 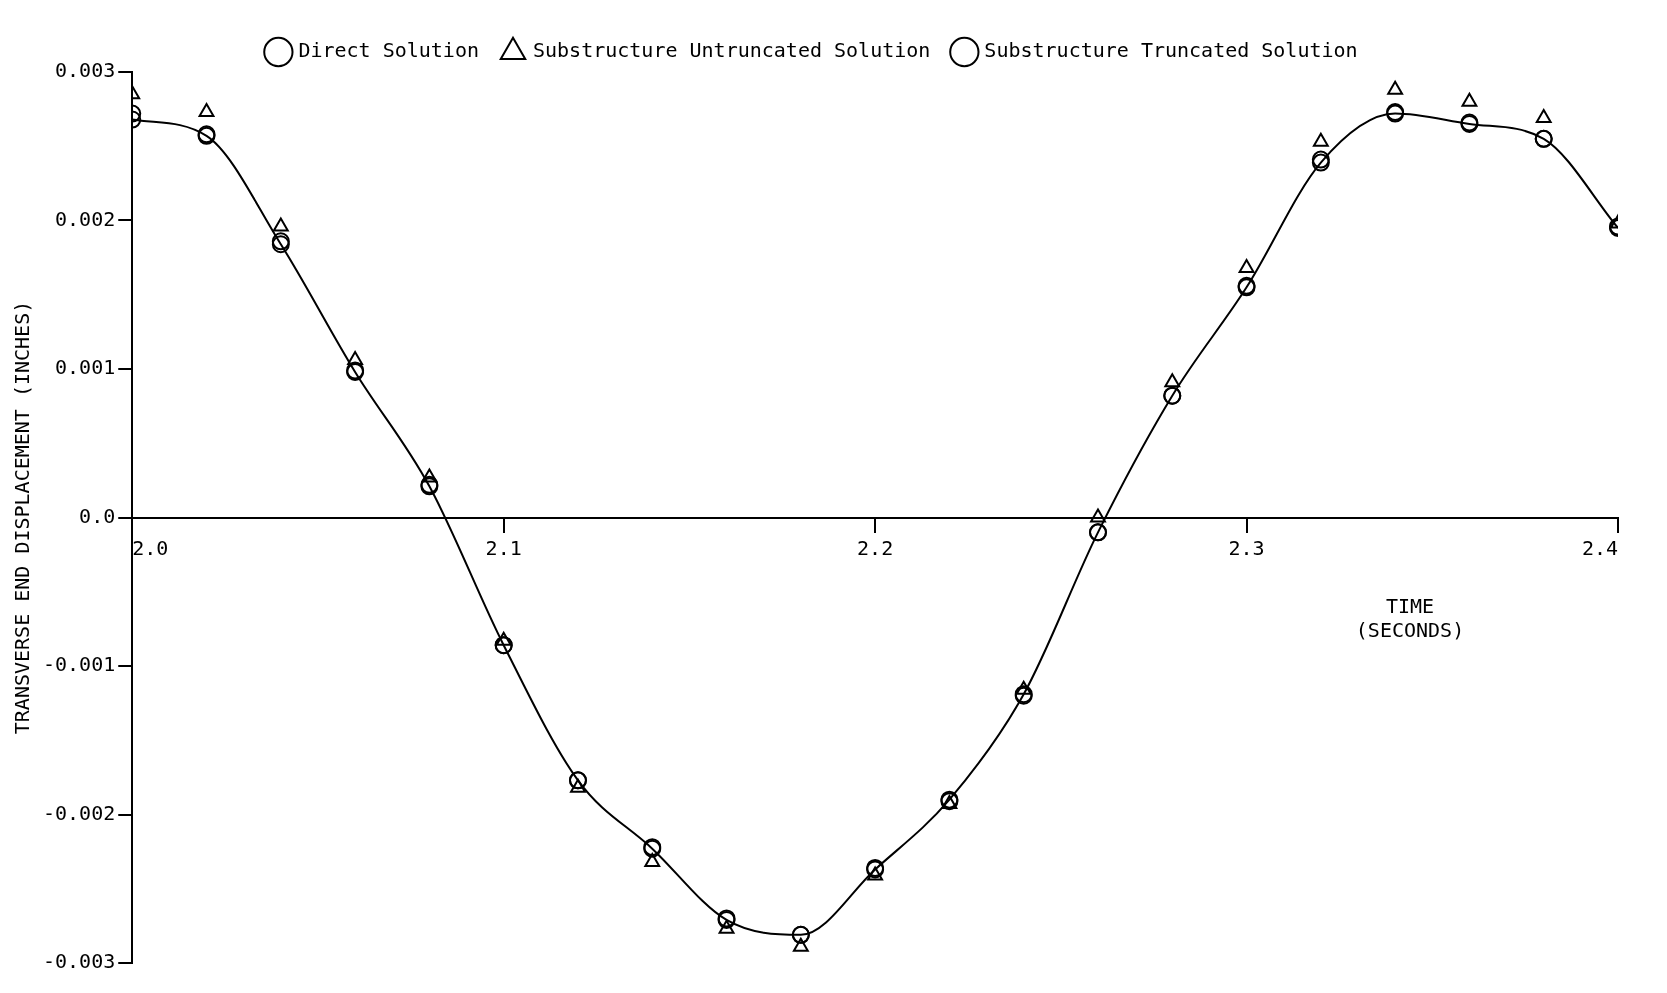 What do you see at coordinates (875, 547) in the screenshot?
I see `x-tick-label: 2.2` at bounding box center [875, 547].